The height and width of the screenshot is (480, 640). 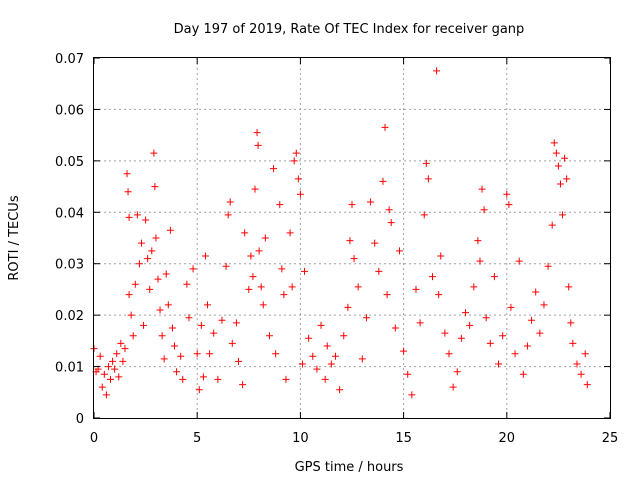 What do you see at coordinates (349, 467) in the screenshot?
I see `x-axis-label: GPS time / hours` at bounding box center [349, 467].